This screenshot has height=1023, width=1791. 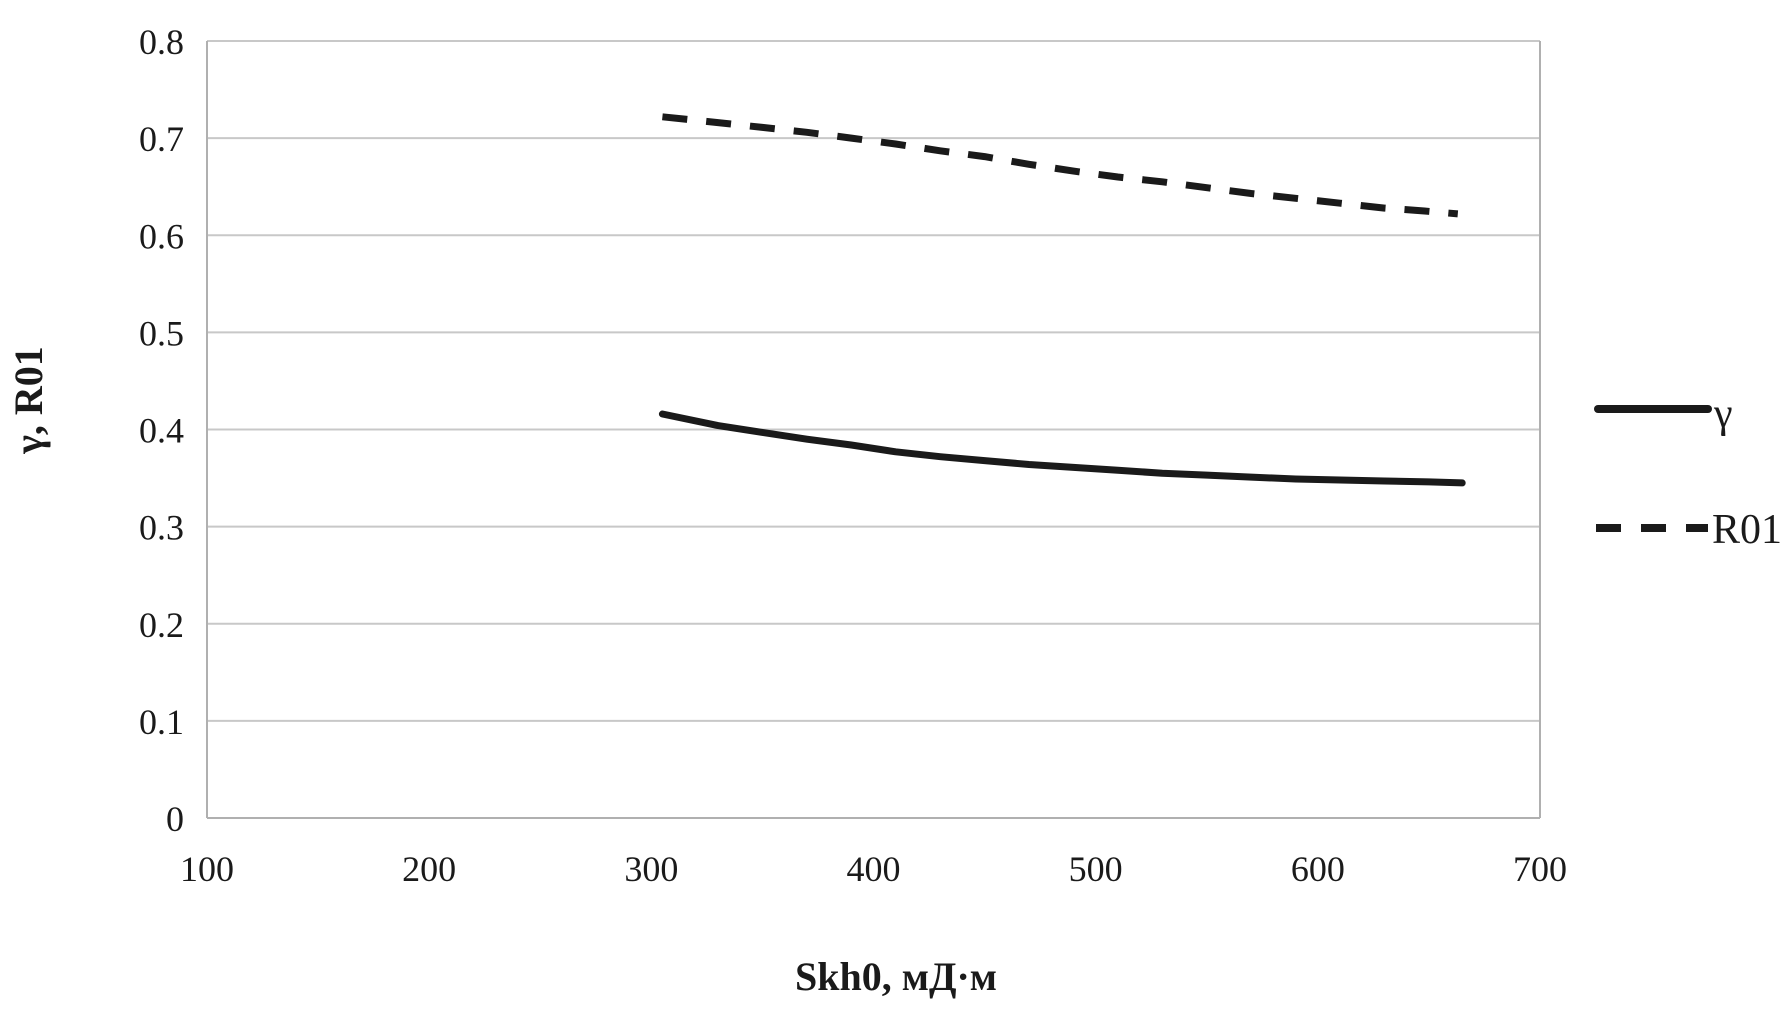 I want to click on y-tick-label: 0, so click(x=175, y=819).